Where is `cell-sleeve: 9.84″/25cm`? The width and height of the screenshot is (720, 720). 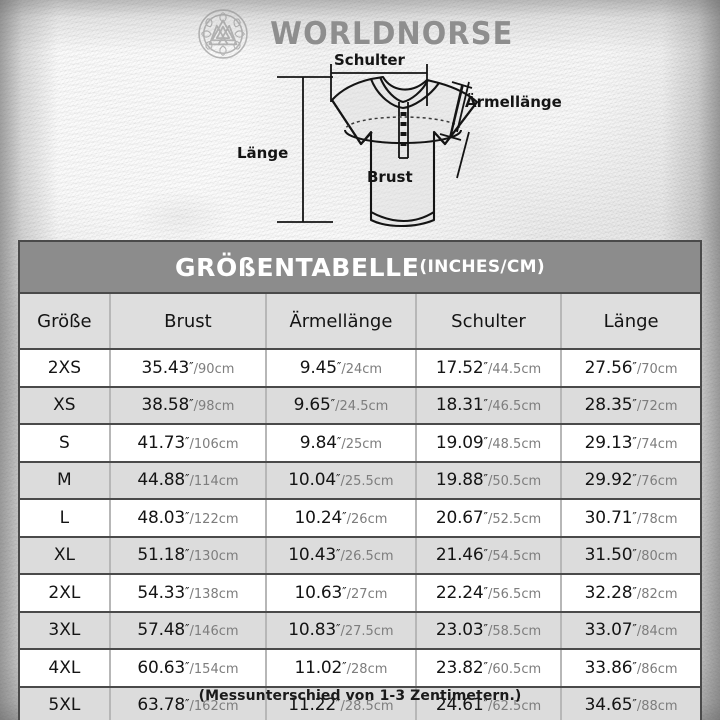 cell-sleeve: 9.84″/25cm is located at coordinates (341, 443).